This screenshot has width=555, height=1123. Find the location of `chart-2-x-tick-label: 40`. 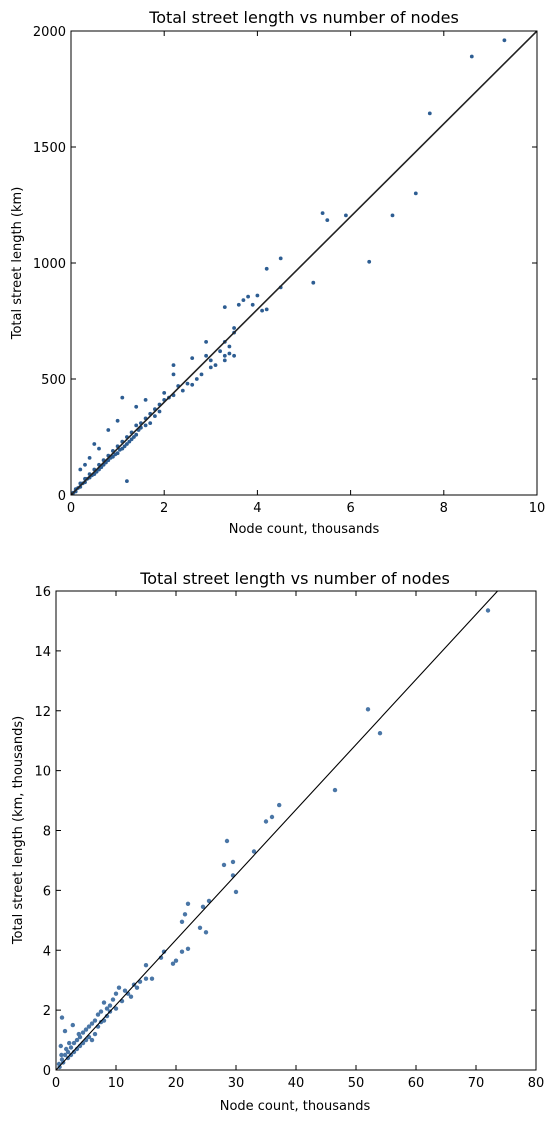

chart-2-x-tick-label: 40 is located at coordinates (296, 1083).